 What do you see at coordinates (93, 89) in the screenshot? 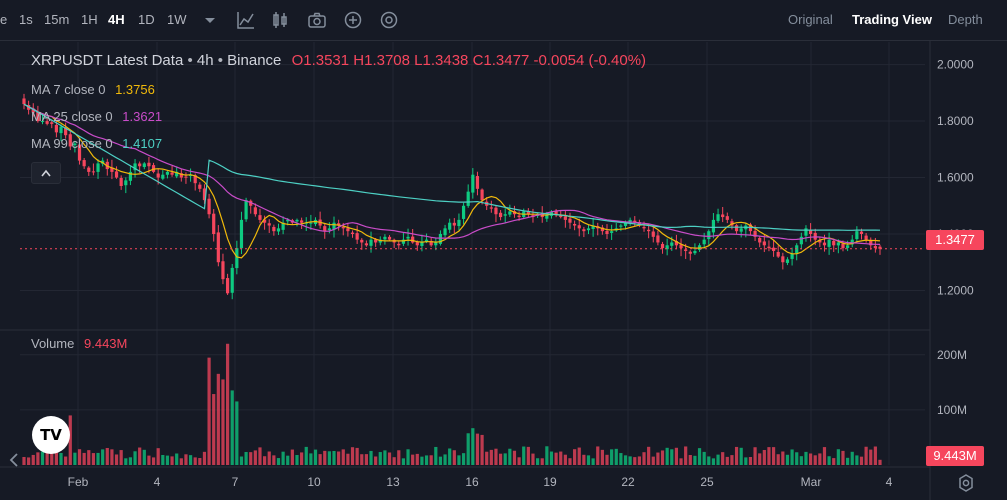
I see `ma7-legend: MA 7 close 0 1.3756` at bounding box center [93, 89].